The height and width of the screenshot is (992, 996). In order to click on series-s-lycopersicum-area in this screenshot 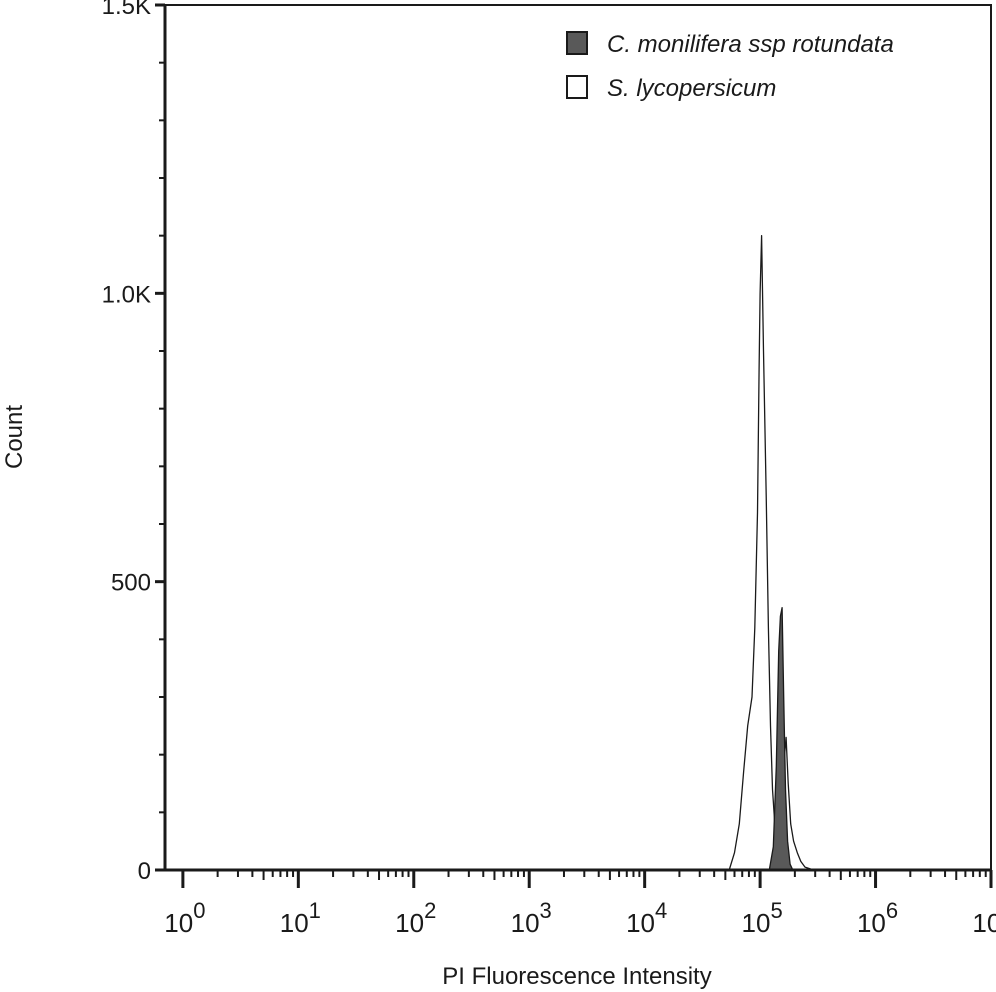, I will do `click(771, 553)`.